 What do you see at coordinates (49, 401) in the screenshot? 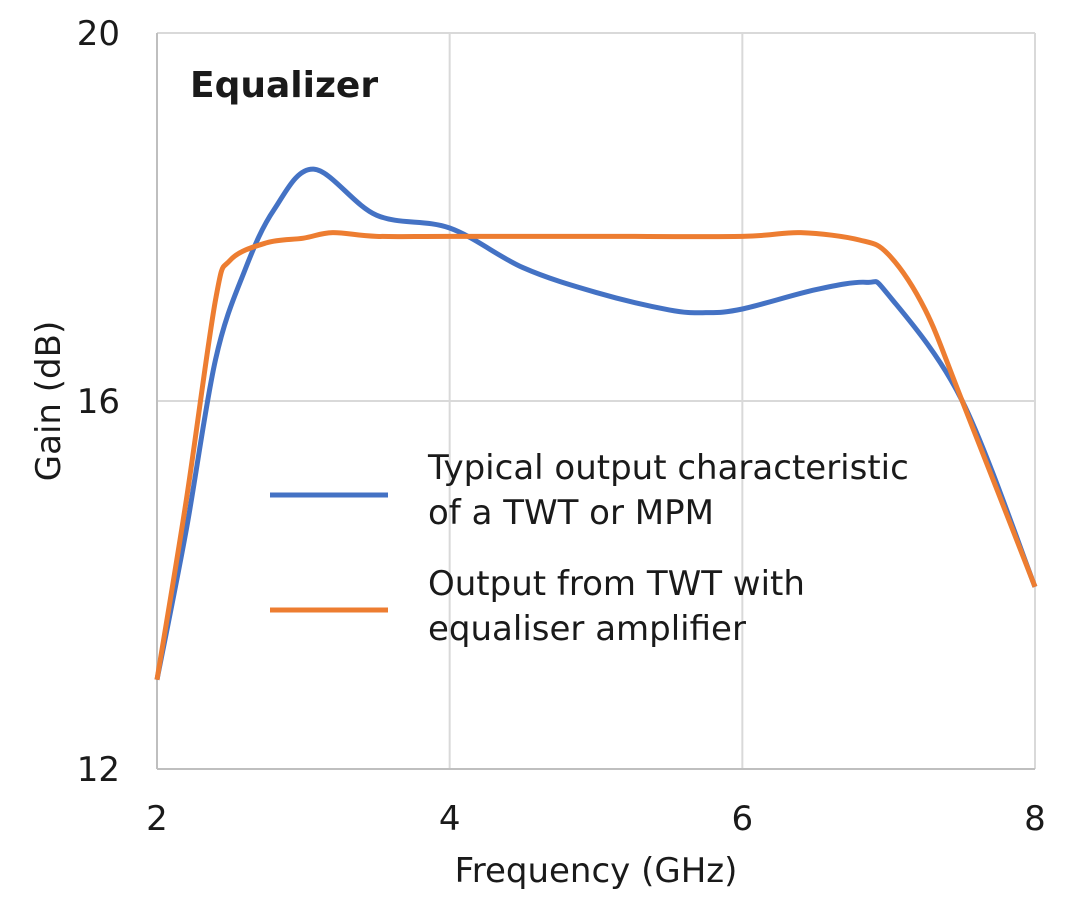
I see `y-axis-label: Gain (dB)` at bounding box center [49, 401].